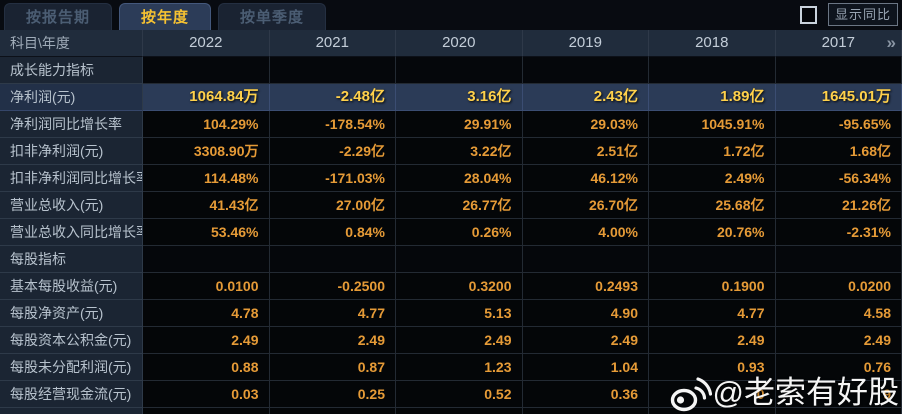 The width and height of the screenshot is (902, 414). I want to click on section-header-row: 成长能力指标, so click(451, 70).